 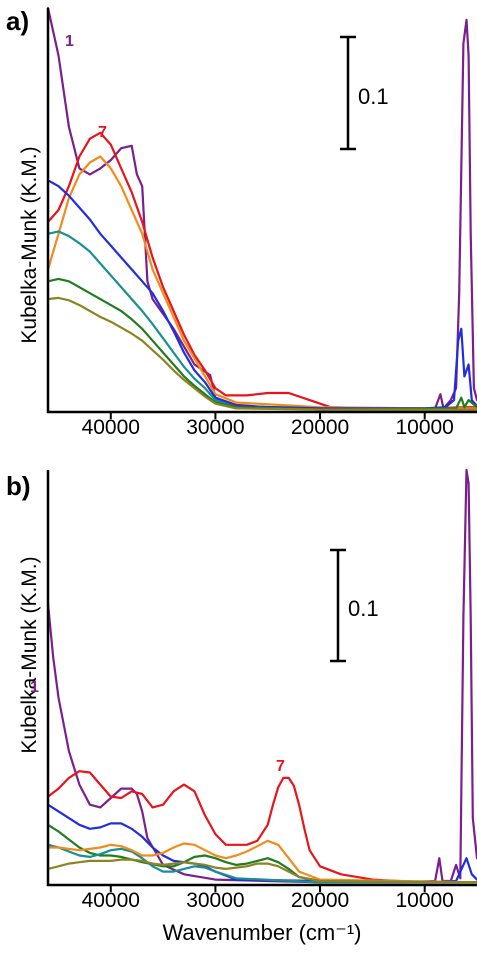 What do you see at coordinates (215, 427) in the screenshot?
I see `panel-a-x-tick-label-30000: 30000` at bounding box center [215, 427].